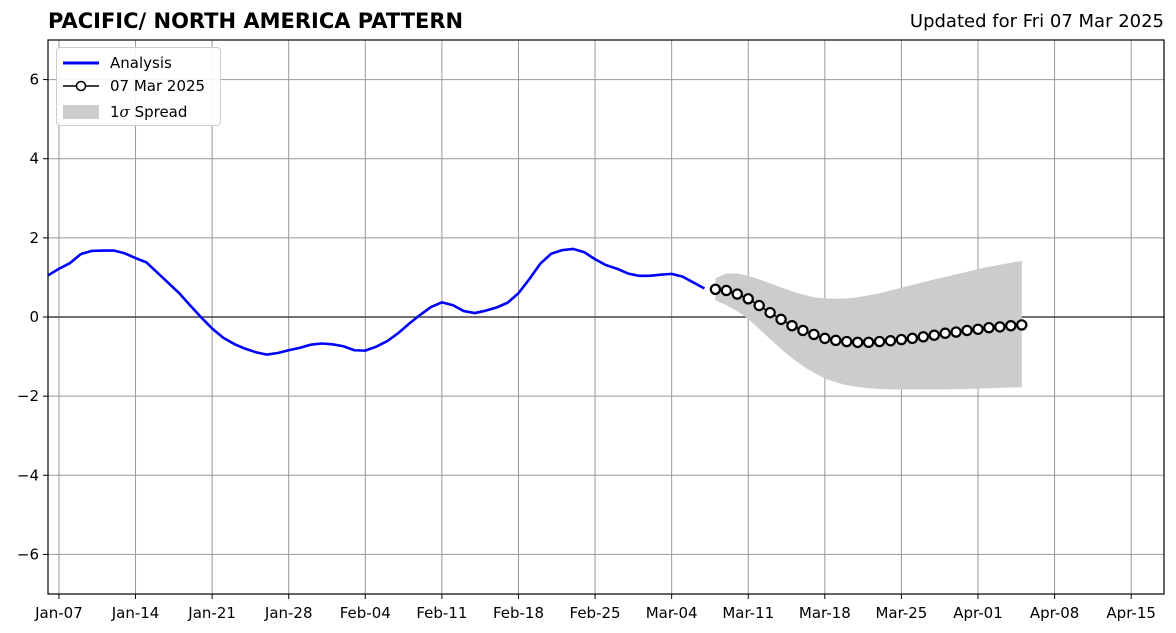  I want to click on x-tick-label: Mar-18, so click(825, 613).